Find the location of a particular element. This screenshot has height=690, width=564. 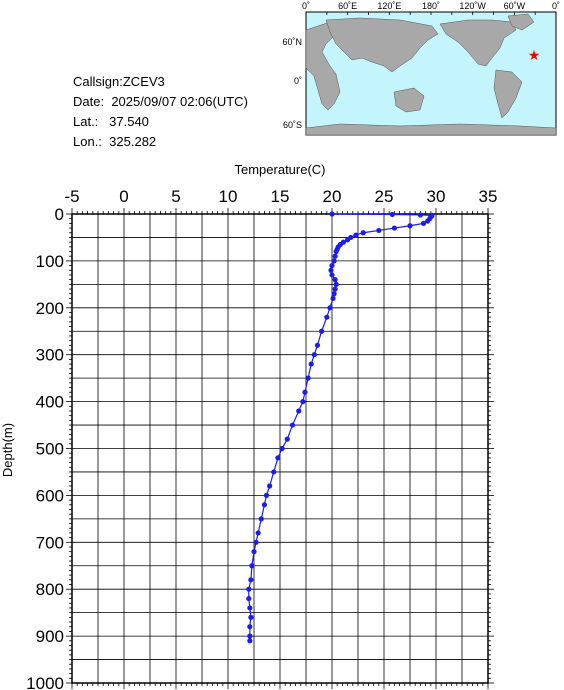

callsign-label: Callsign: is located at coordinates (98, 81).